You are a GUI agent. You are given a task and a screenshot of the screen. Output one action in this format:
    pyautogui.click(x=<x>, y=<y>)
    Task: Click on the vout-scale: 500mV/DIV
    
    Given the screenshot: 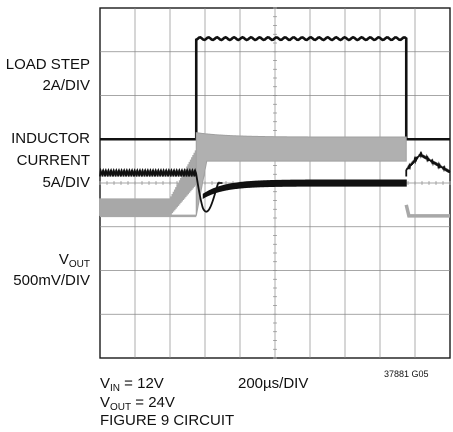 What is the action you would take?
    pyautogui.click(x=51, y=280)
    